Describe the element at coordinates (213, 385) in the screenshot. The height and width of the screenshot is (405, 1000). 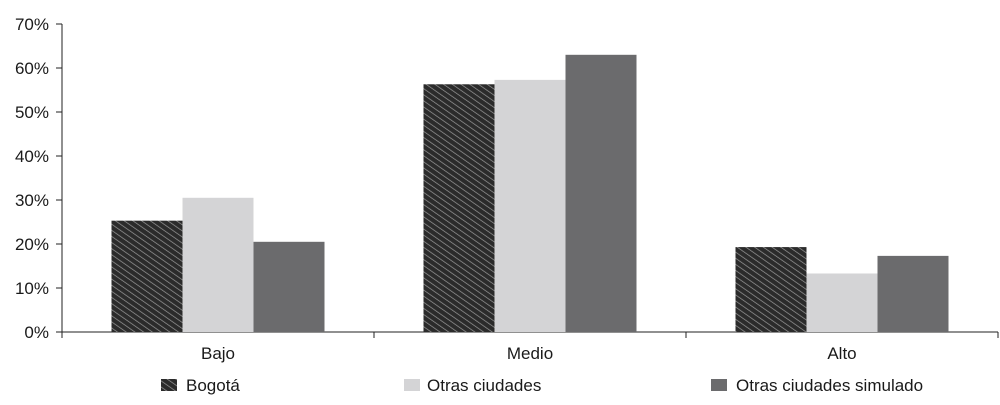
I see `legend-label: Bogotá` at that location.